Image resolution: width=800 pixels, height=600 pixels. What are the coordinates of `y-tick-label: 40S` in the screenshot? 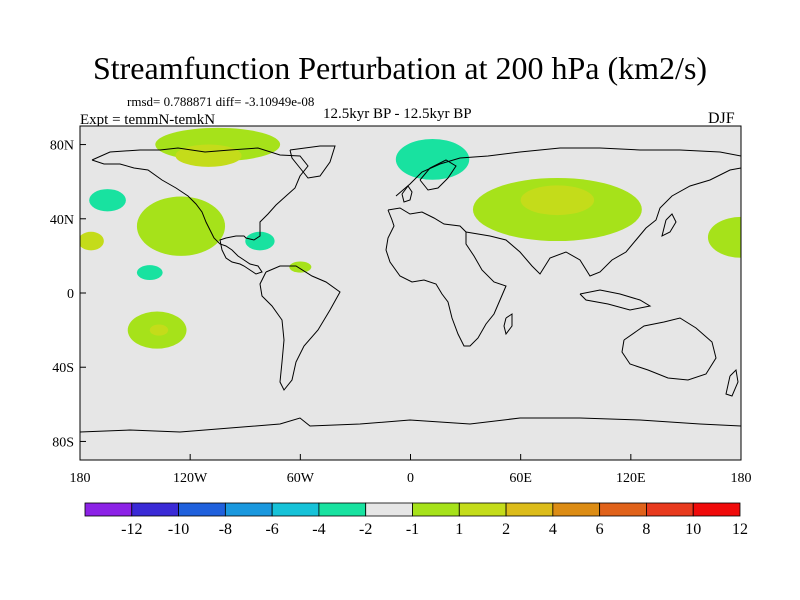 It's located at (63, 368).